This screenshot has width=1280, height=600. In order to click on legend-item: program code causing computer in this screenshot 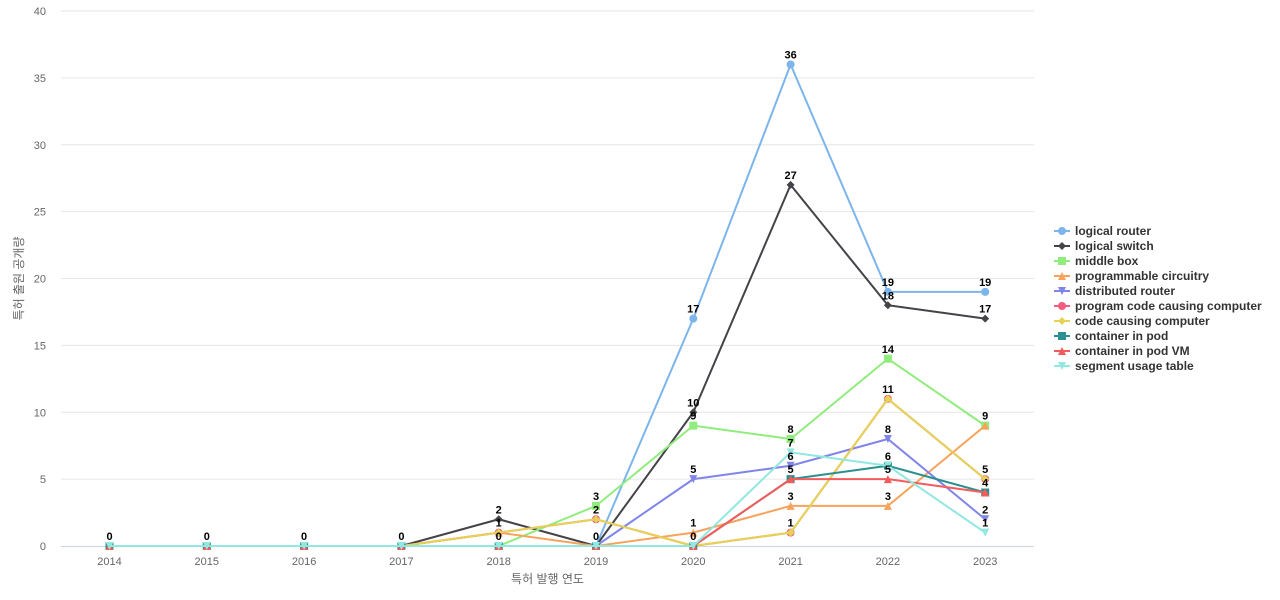, I will do `click(1158, 306)`.